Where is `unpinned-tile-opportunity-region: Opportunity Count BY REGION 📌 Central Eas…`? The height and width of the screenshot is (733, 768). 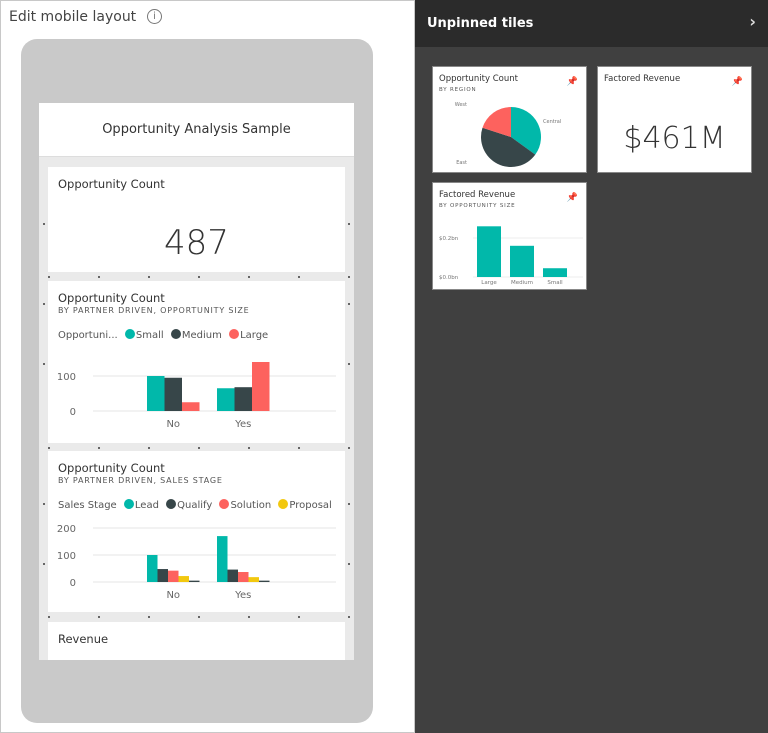 unpinned-tile-opportunity-region: Opportunity Count BY REGION 📌 Central Eas… is located at coordinates (509, 119).